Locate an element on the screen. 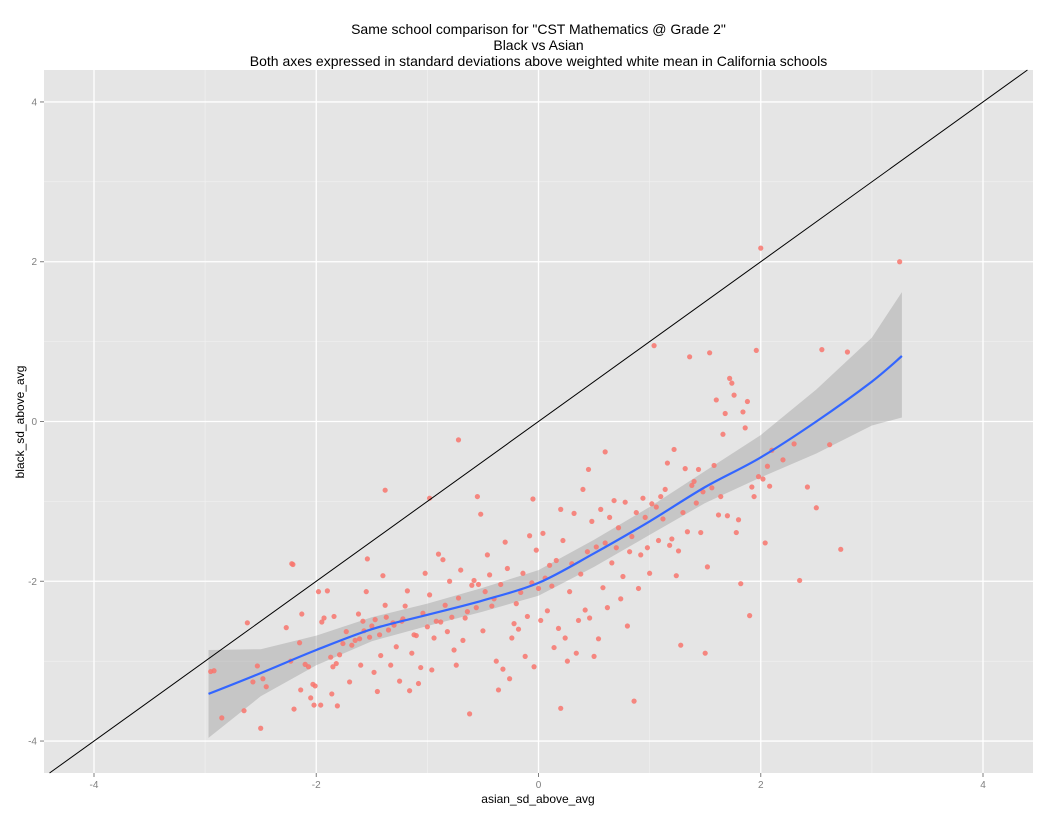 This screenshot has width=1052, height=817. x-tick-label: -2 is located at coordinates (316, 785).